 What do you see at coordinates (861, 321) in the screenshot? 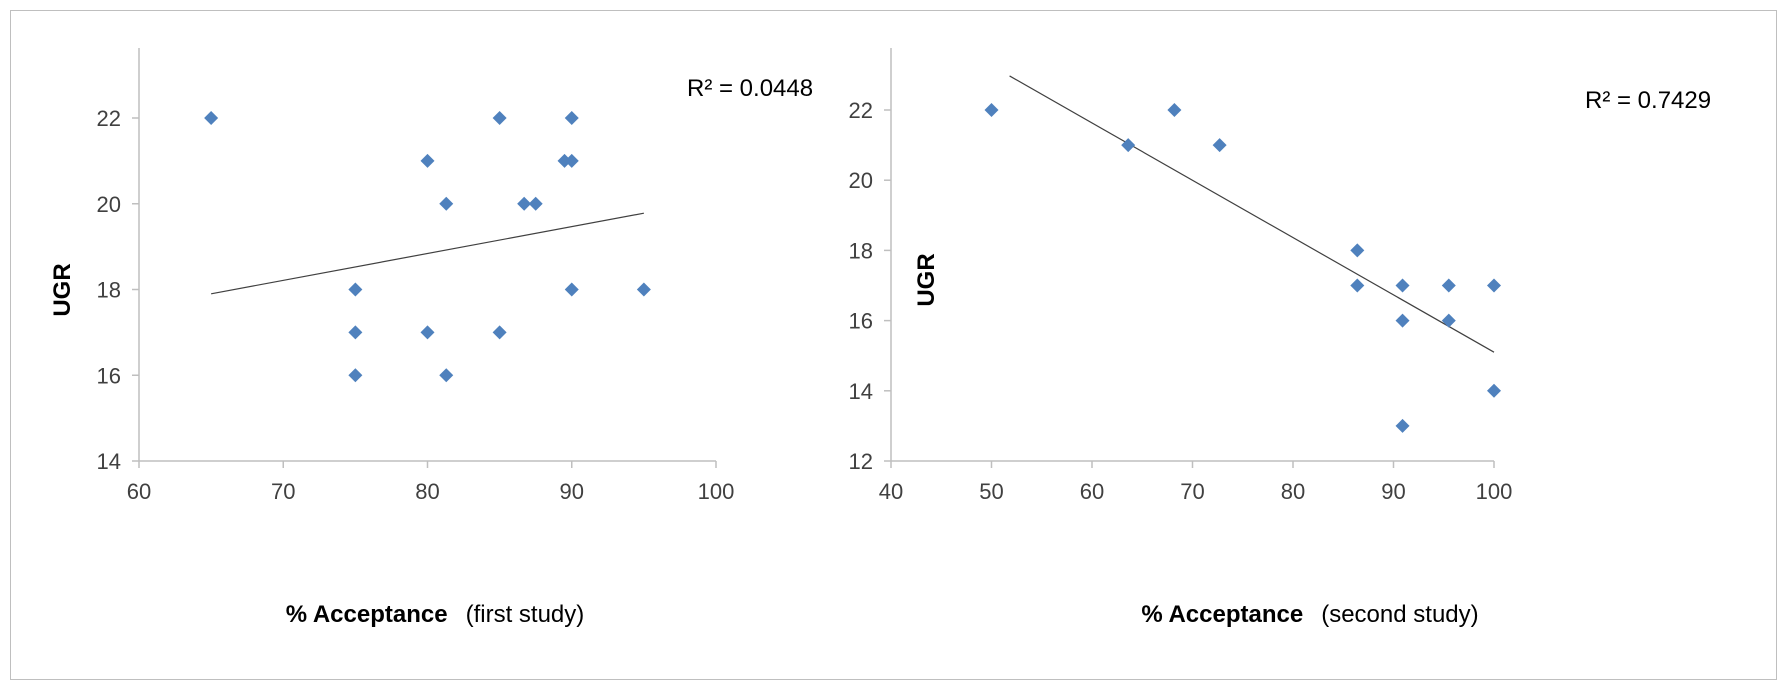
I see `chart-second-study-y-tick-label: 16` at bounding box center [861, 321].